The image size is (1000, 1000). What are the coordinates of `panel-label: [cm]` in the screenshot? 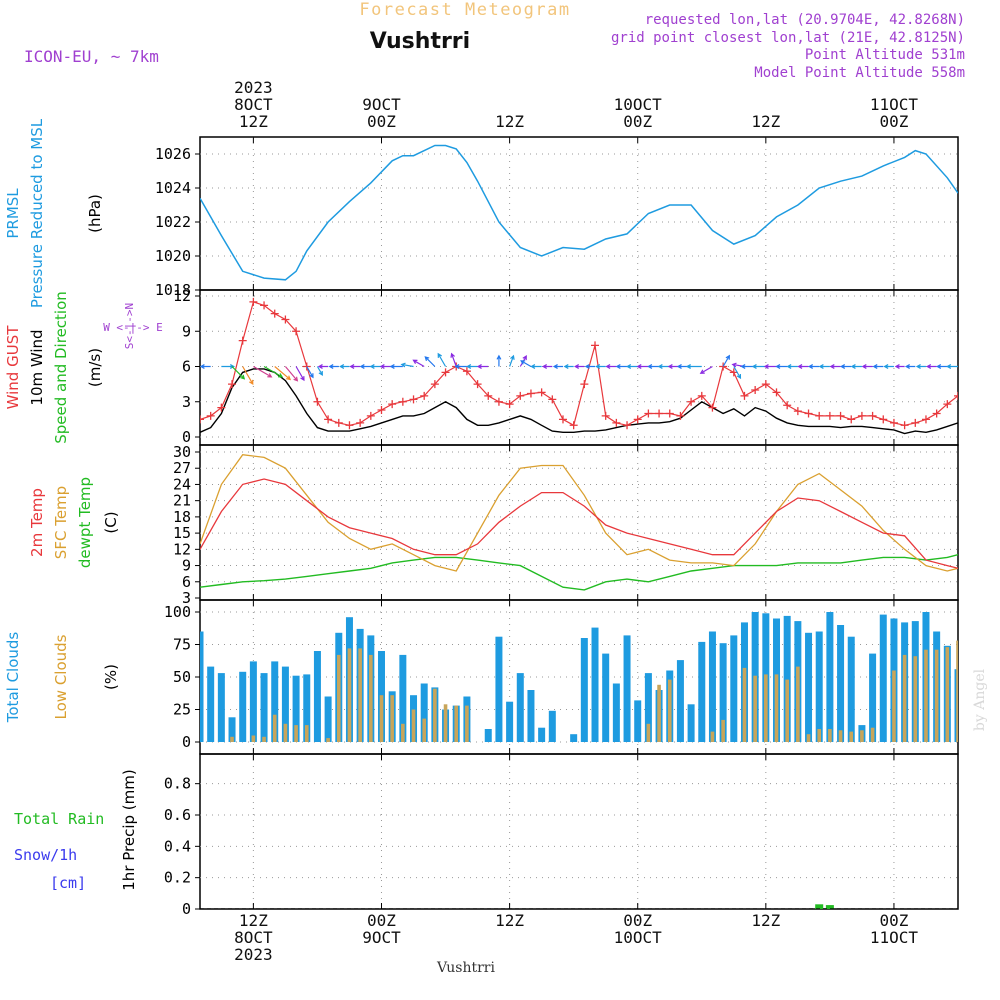 It's located at (68, 883).